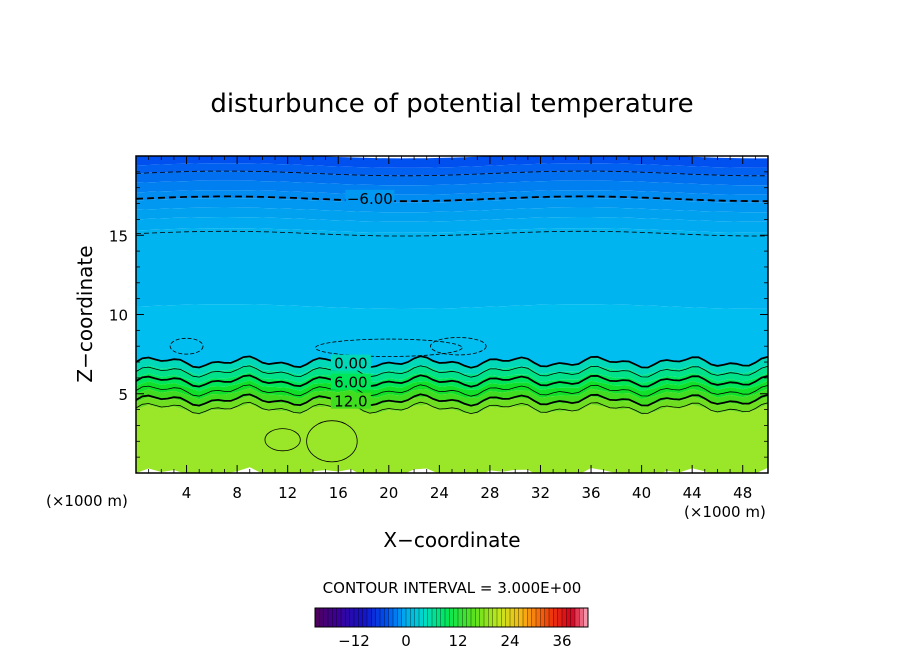 This screenshot has height=654, width=904. I want to click on contour-interval-label: CONTOUR INTERVAL = 3.000E+00, so click(452, 588).